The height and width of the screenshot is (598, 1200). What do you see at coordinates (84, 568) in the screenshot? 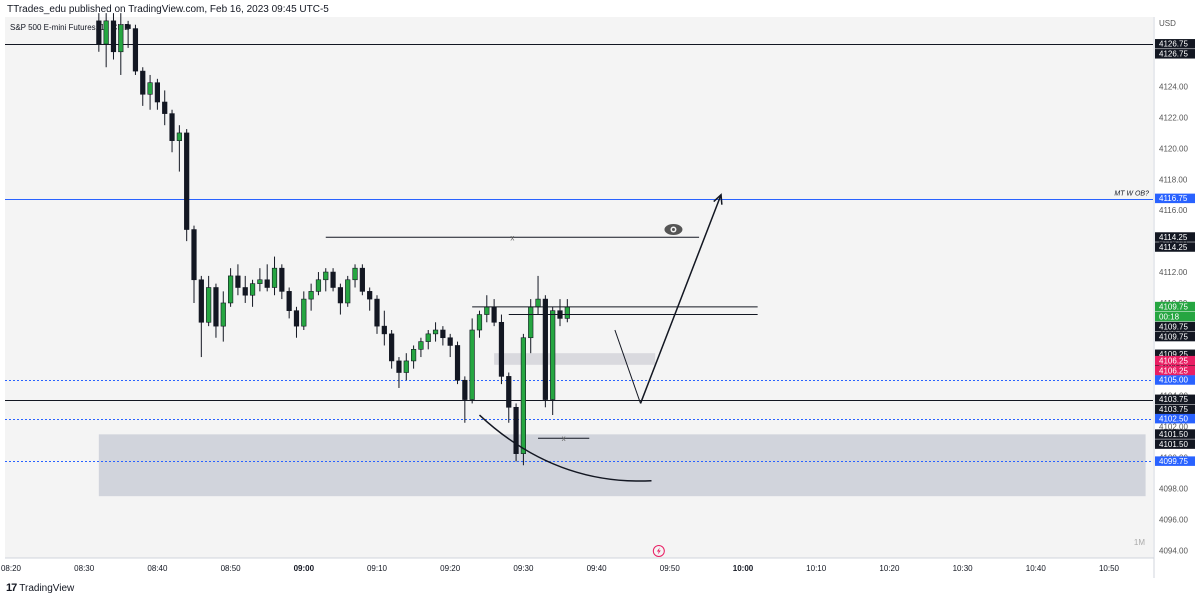
I see `time-tick-label: 08:30` at bounding box center [84, 568].